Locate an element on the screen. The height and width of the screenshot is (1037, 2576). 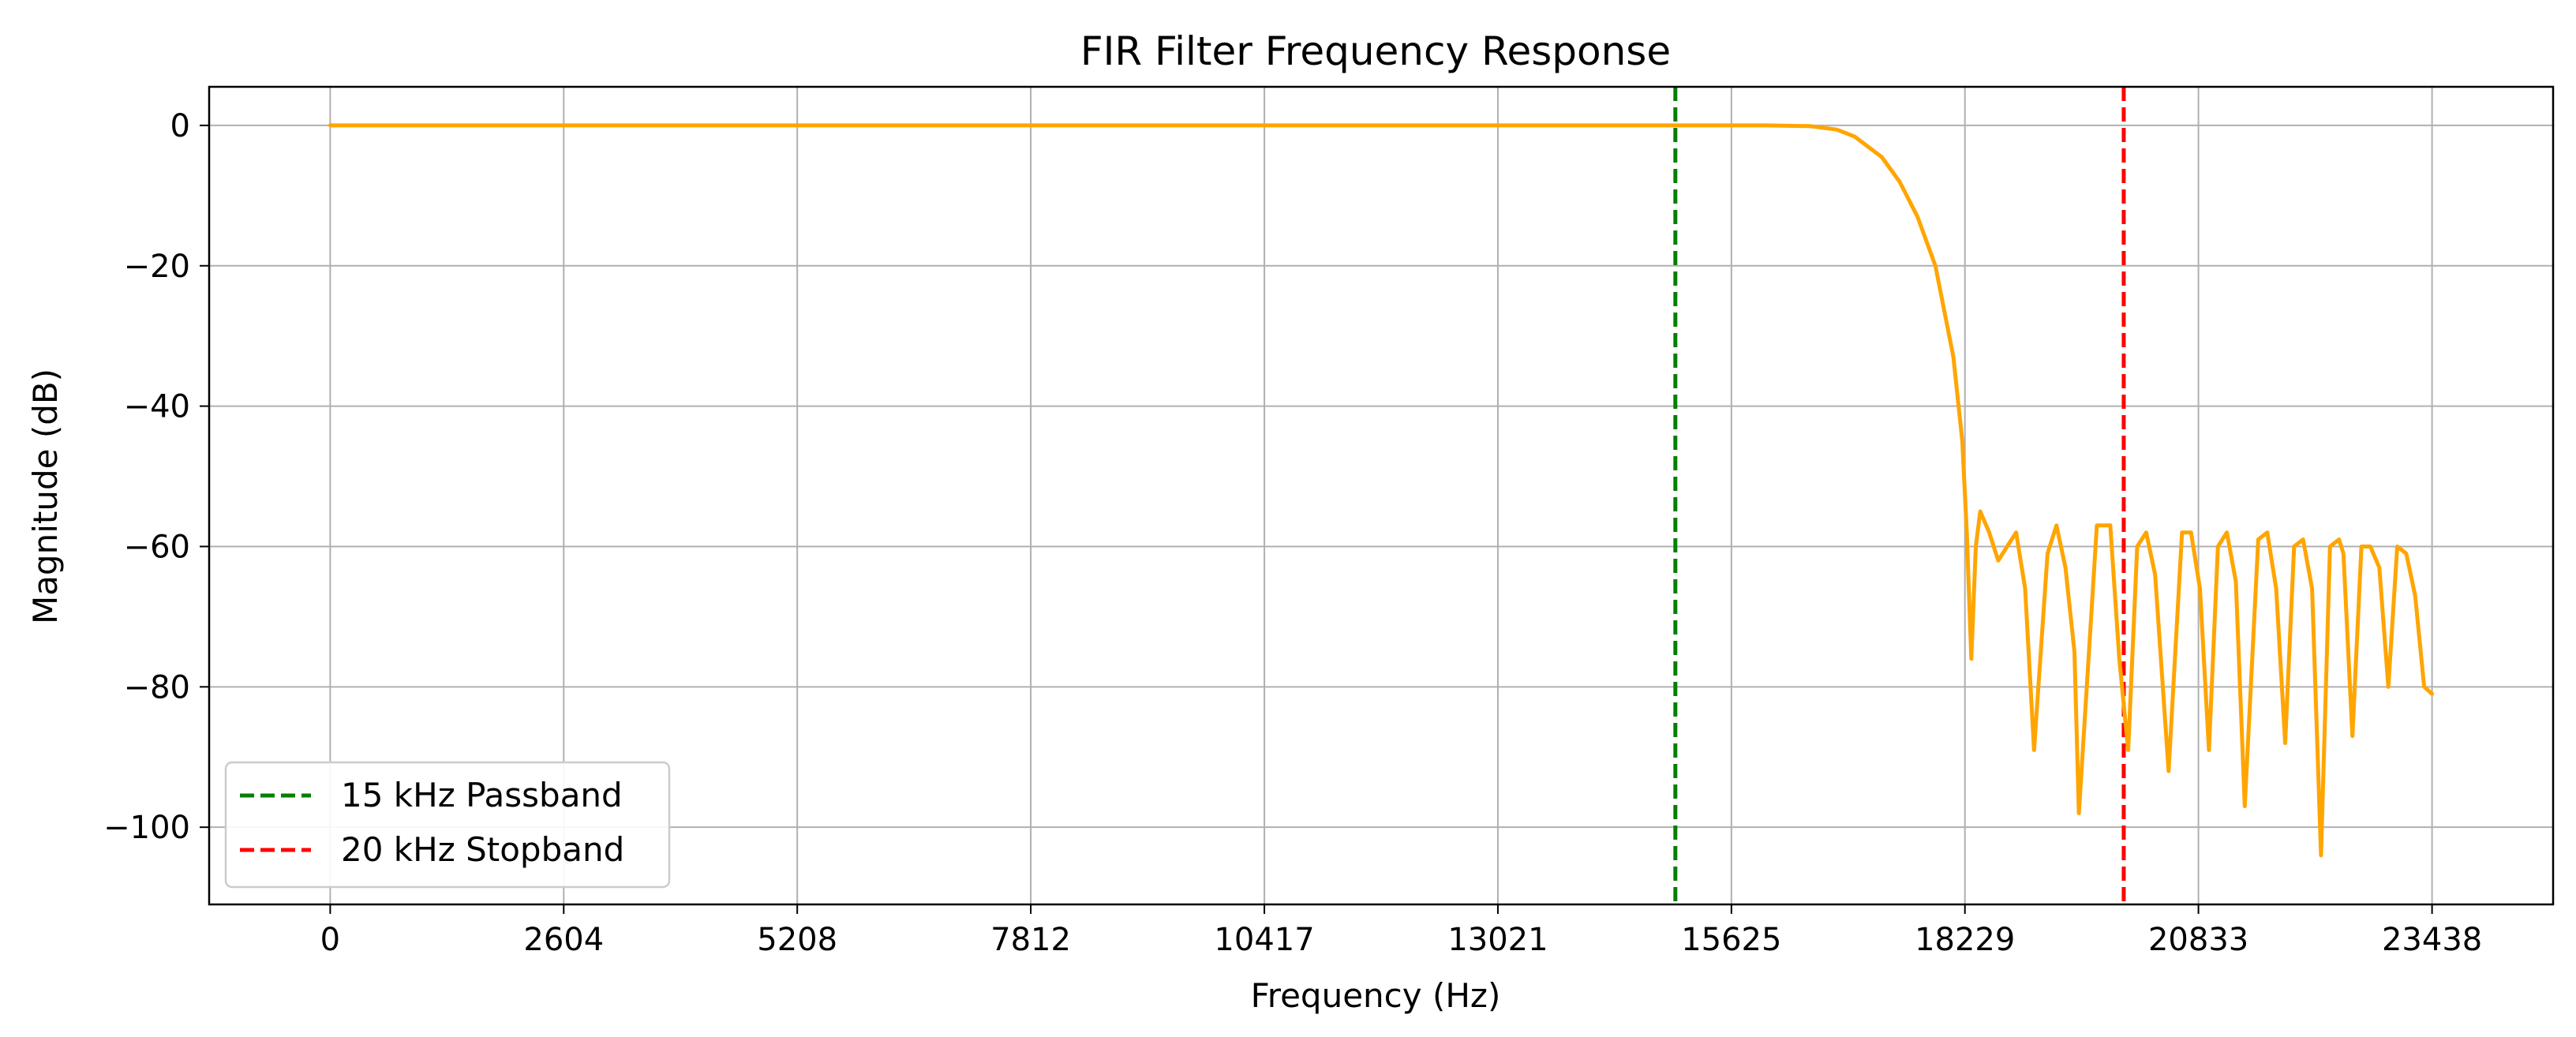
x-tick-label: 23438 is located at coordinates (2432, 940).